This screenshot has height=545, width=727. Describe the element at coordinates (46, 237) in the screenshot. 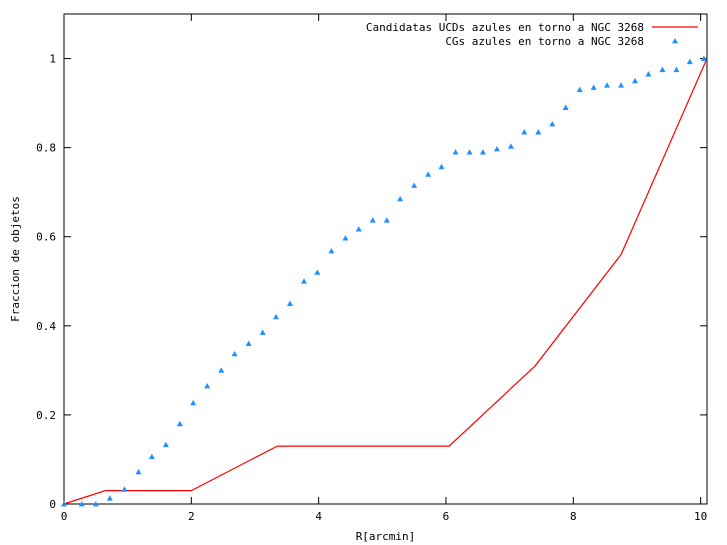

I see `y-tick-label: 0.6` at that location.